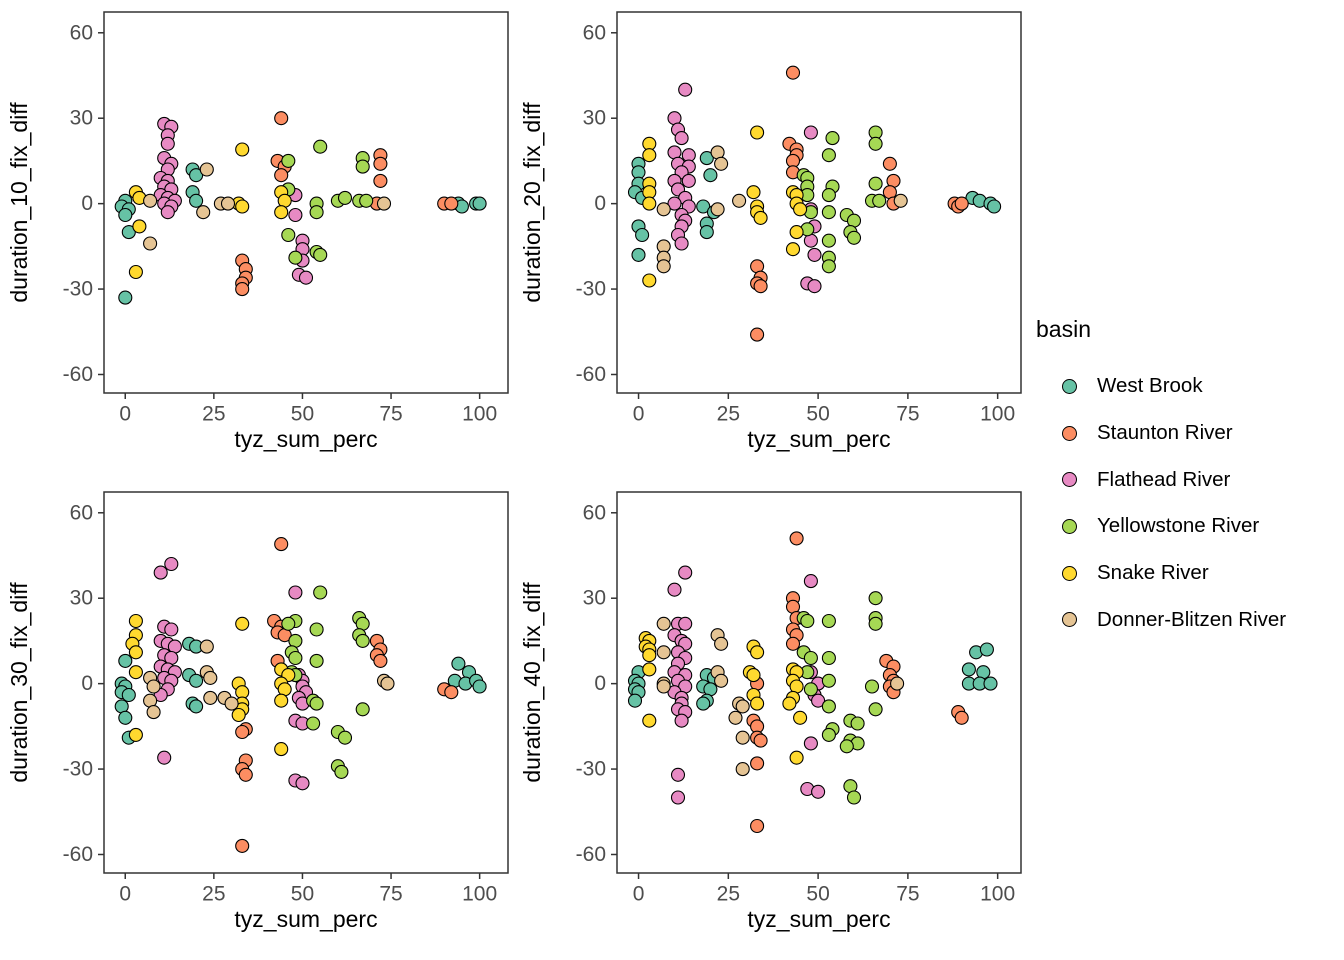 The height and width of the screenshot is (960, 1344). I want to click on legend-label: Donner-Blitzen River, so click(1192, 619).